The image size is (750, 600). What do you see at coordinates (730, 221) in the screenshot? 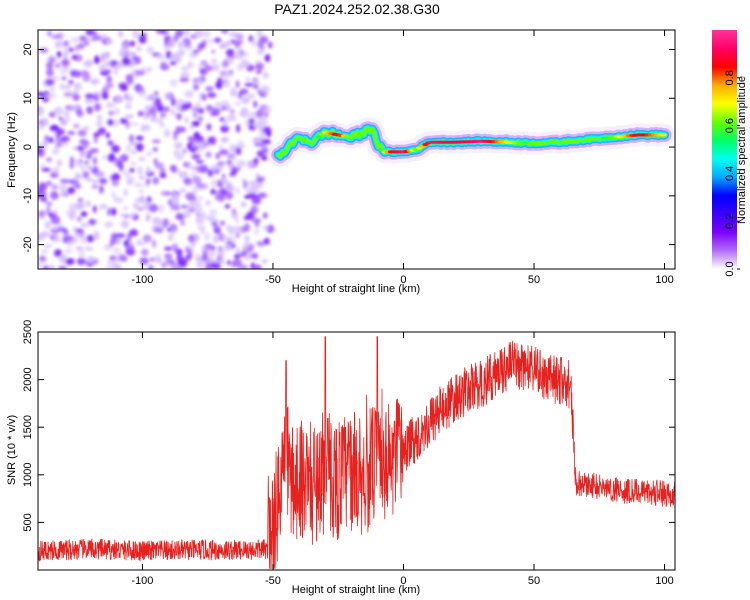
I see `colorbar-tick-label: 0.2` at bounding box center [730, 221].